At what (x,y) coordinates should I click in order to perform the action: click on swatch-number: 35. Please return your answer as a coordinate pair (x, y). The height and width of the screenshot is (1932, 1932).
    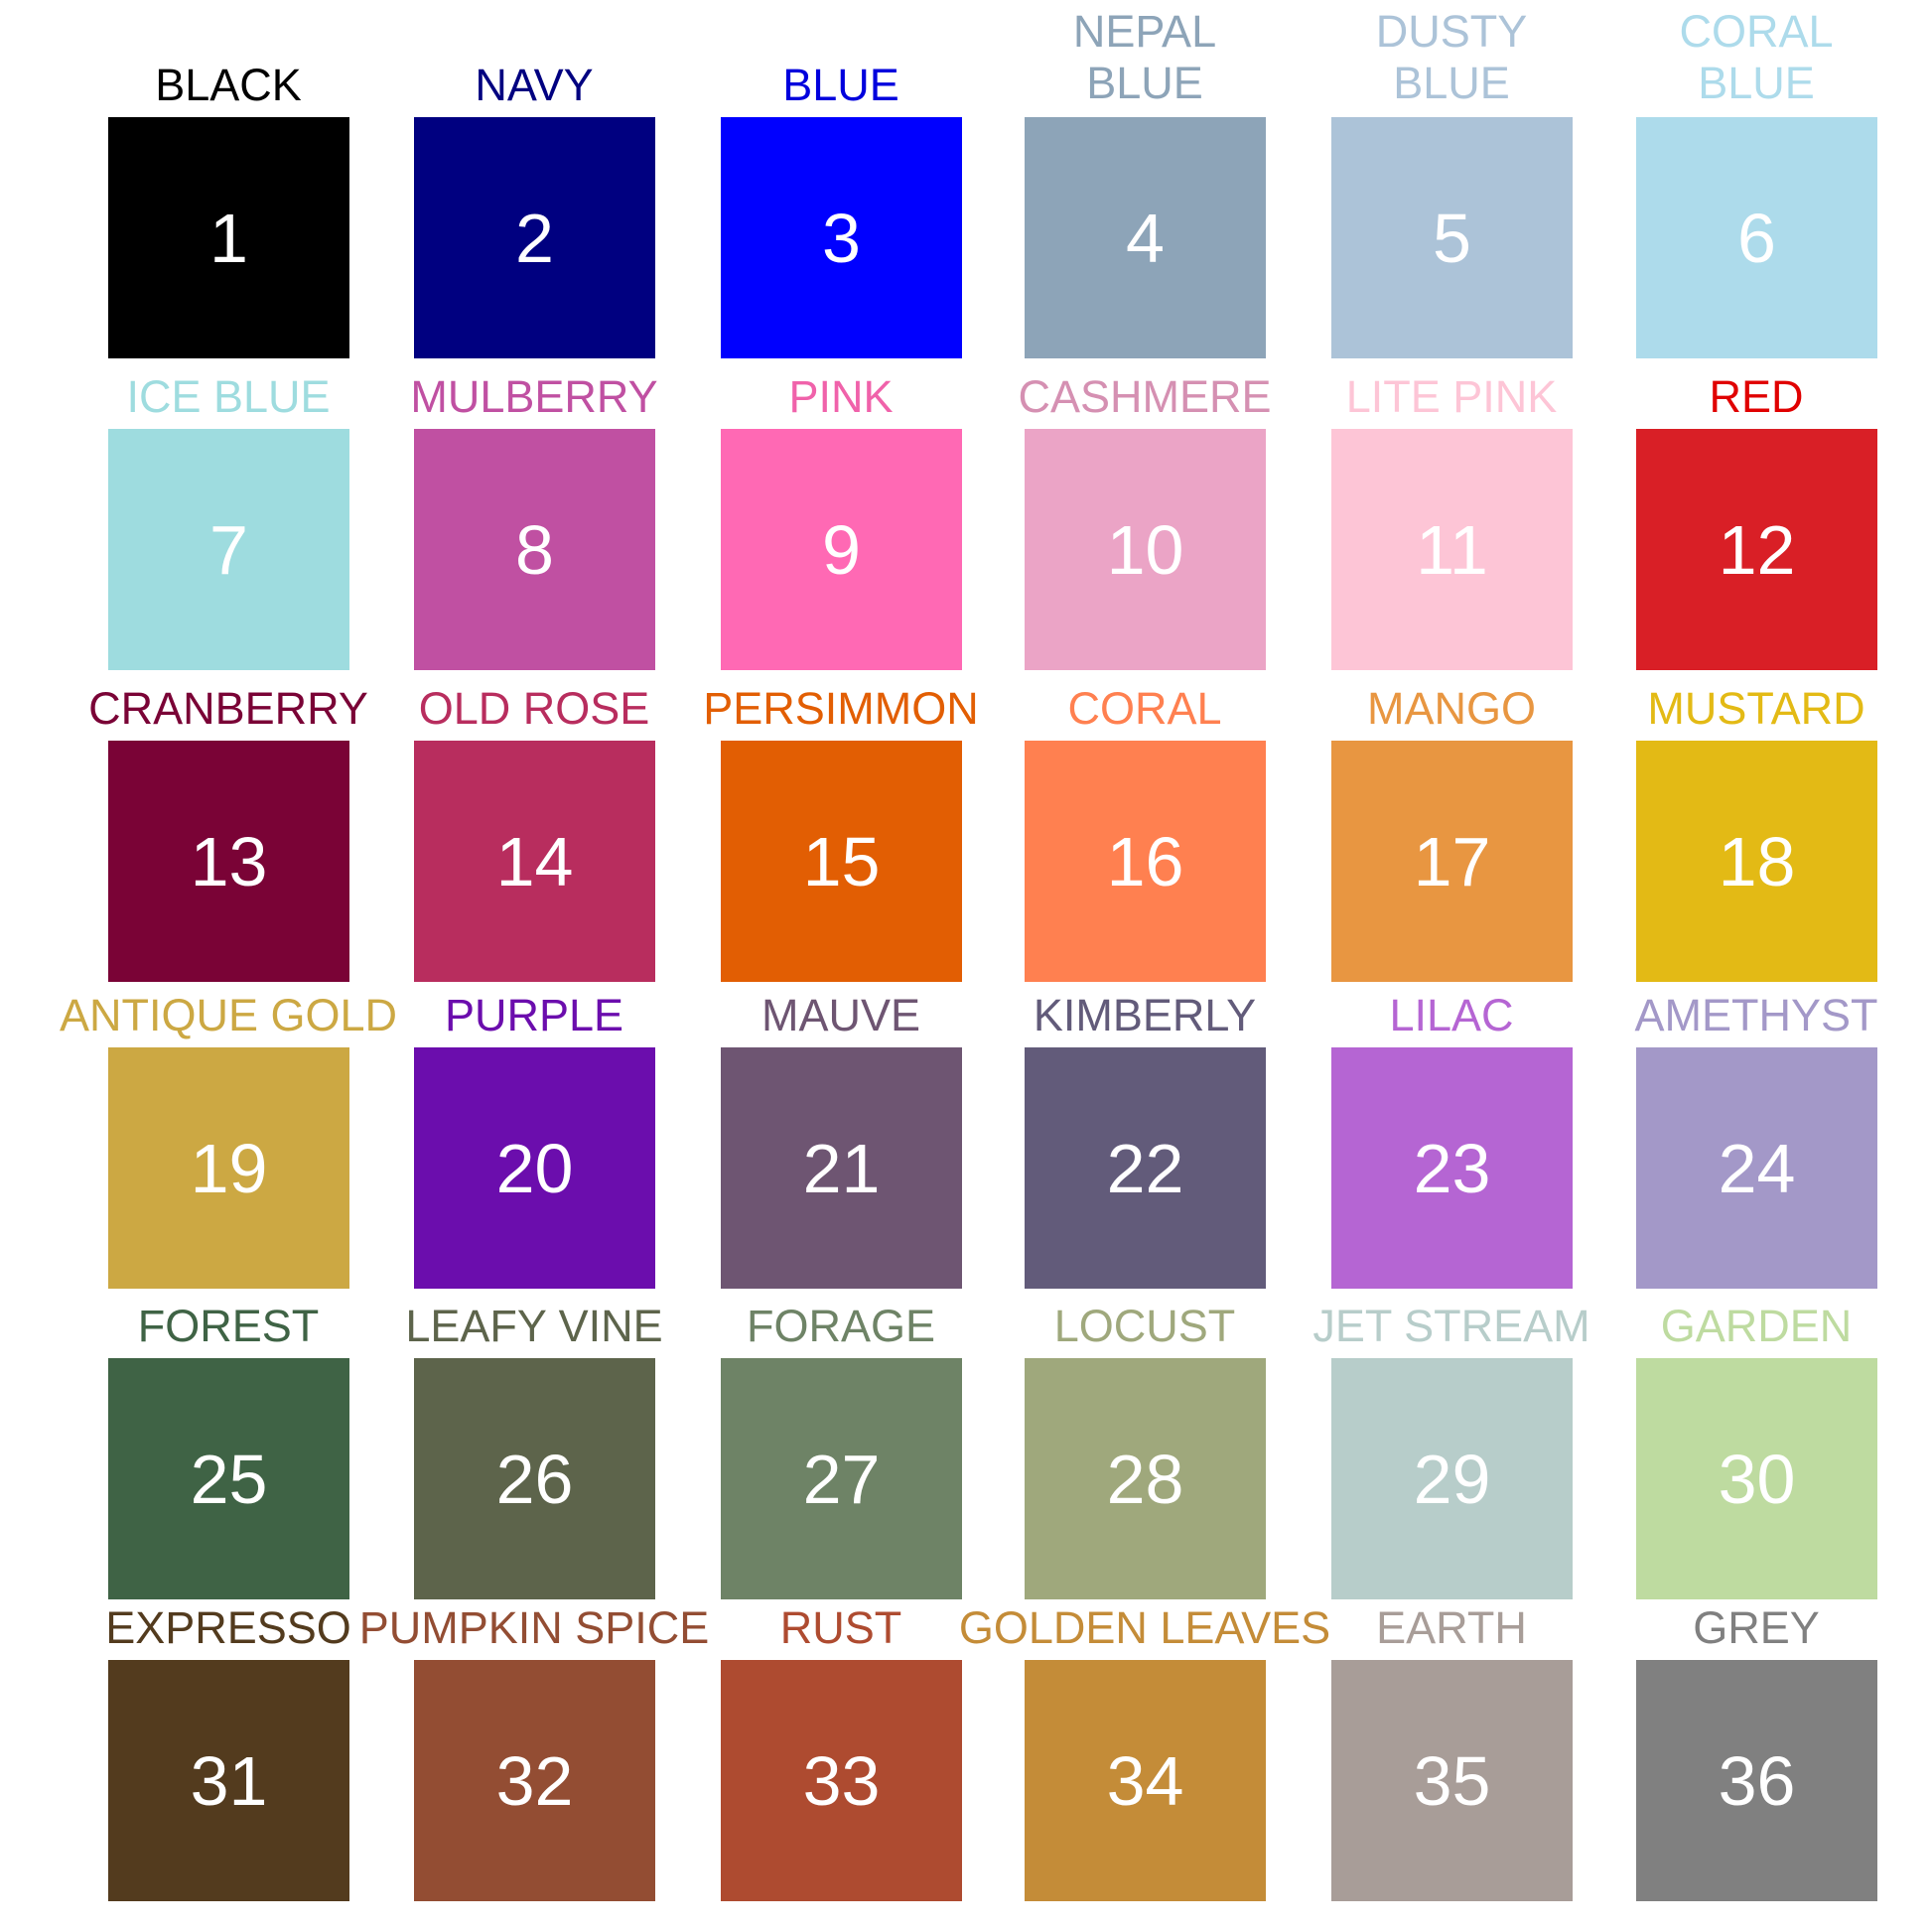
    Looking at the image, I should click on (1452, 1780).